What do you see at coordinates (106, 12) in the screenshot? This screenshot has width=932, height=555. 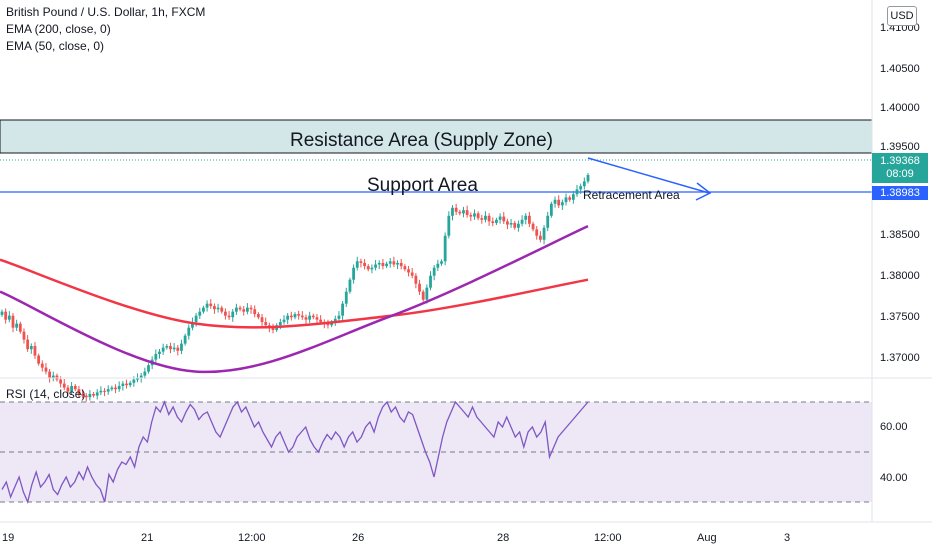 I see `legend-symbol: British Pound / U.S. Dollar, 1h, FXCM` at bounding box center [106, 12].